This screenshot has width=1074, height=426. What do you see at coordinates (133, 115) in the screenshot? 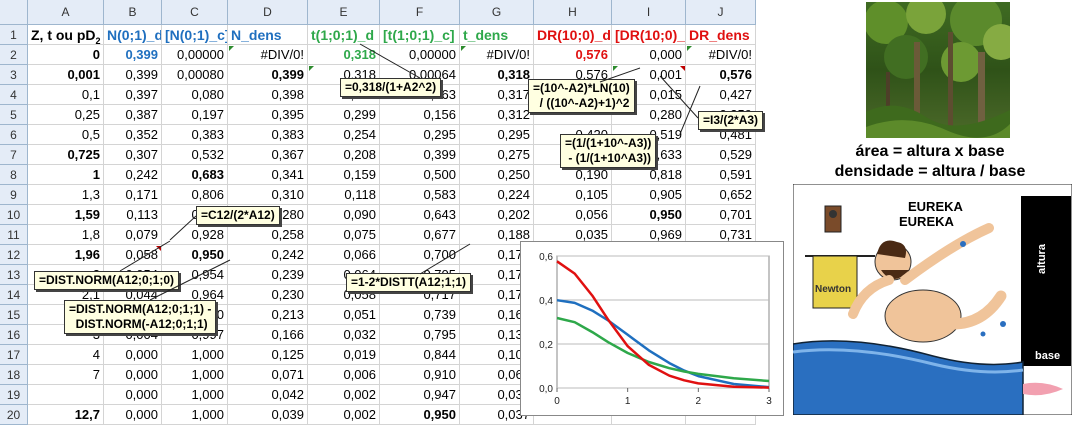
I see `cell-b5: 0,387` at bounding box center [133, 115].